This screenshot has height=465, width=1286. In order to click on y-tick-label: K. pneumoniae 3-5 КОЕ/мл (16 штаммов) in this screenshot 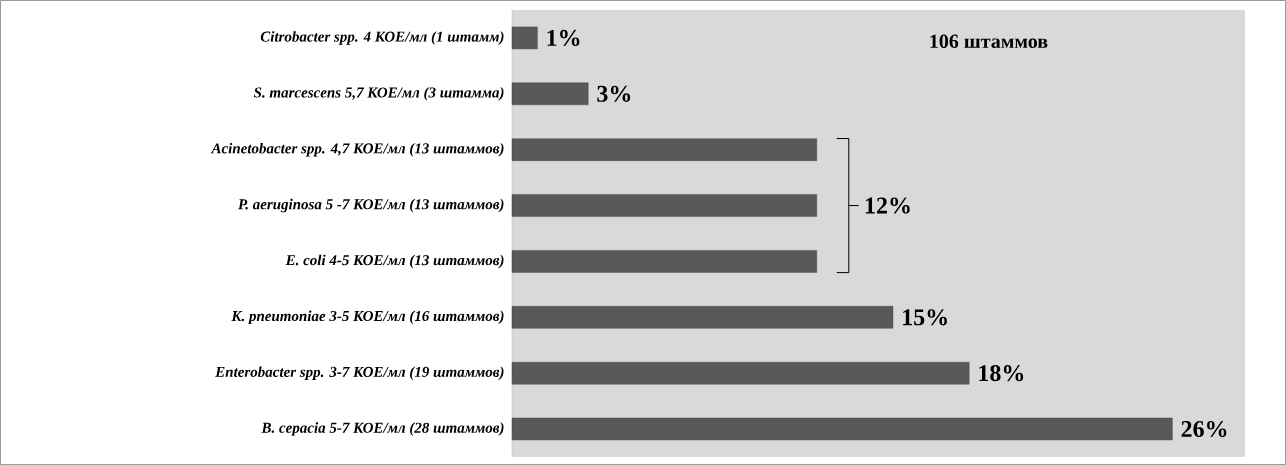, I will do `click(367, 317)`.